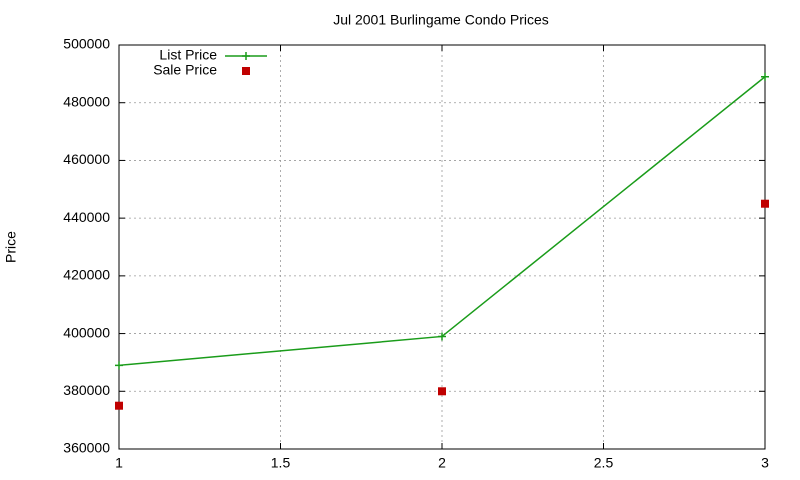 This screenshot has height=480, width=800. What do you see at coordinates (441, 20) in the screenshot?
I see `chart-title: Jul 2001 Burlingame Condo Prices` at bounding box center [441, 20].